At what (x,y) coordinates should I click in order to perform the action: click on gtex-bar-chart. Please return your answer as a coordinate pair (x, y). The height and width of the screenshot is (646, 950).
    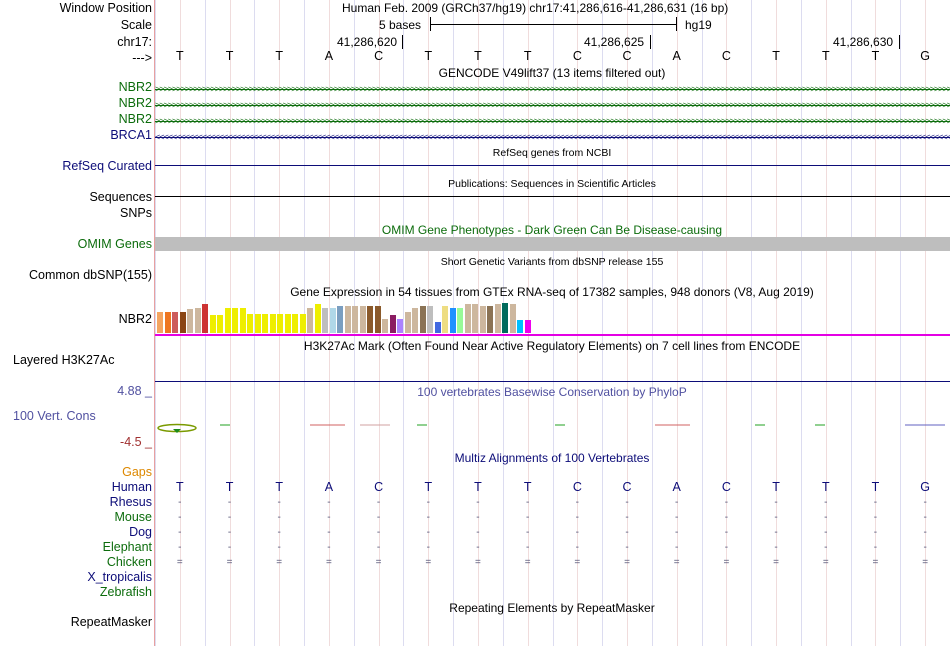
    Looking at the image, I should click on (552, 318).